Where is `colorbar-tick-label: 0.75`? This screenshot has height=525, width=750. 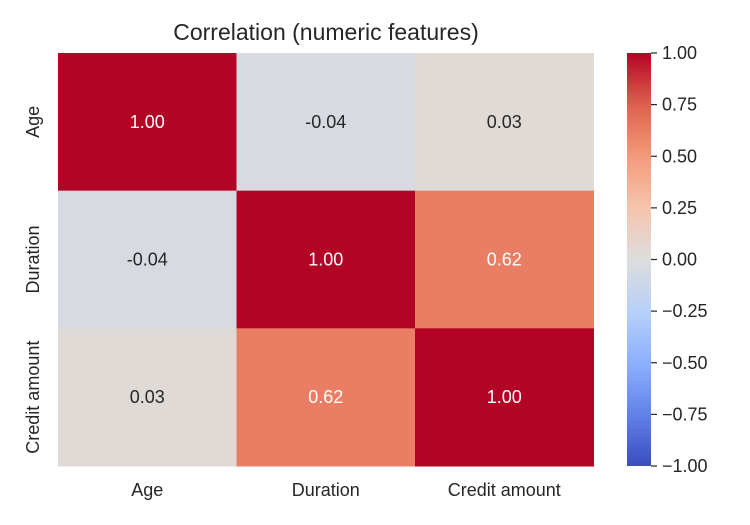
colorbar-tick-label: 0.75 is located at coordinates (679, 105).